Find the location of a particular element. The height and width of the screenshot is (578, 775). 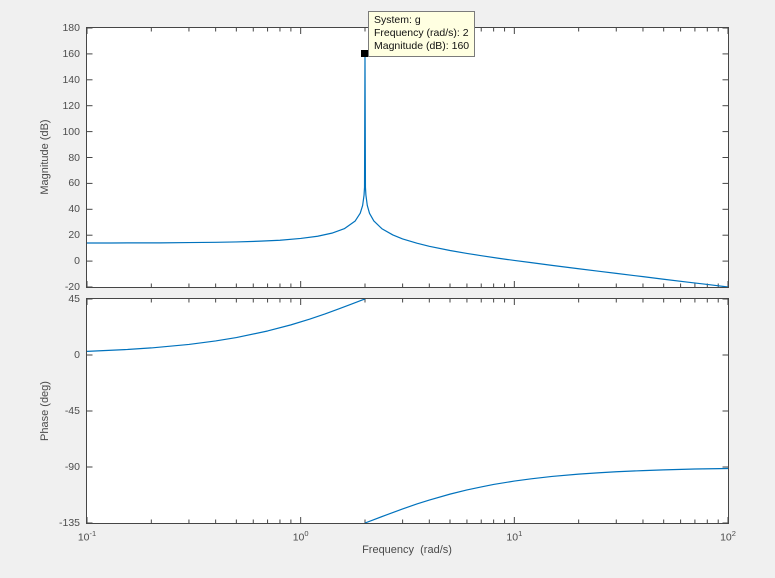

mag-y-tick-label: 0 is located at coordinates (77, 261).